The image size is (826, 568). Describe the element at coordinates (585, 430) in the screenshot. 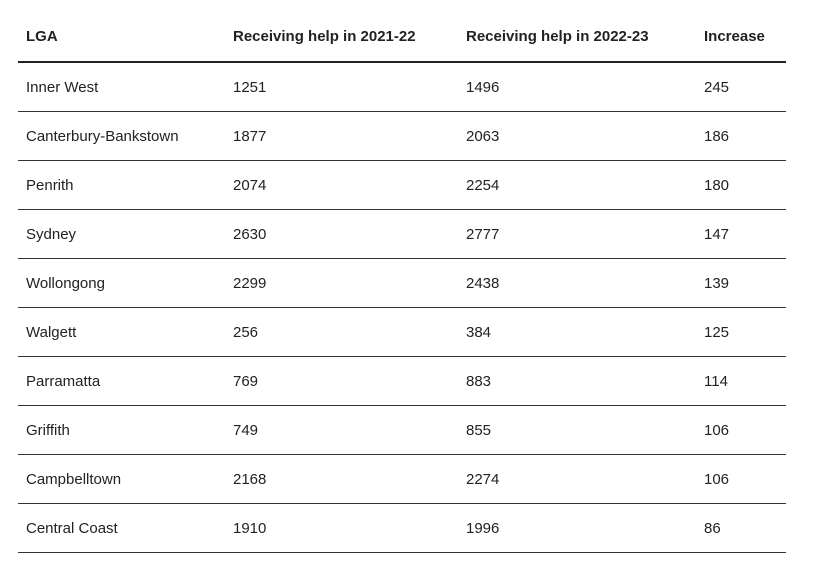

I see `cell-2022-23: 855` at that location.